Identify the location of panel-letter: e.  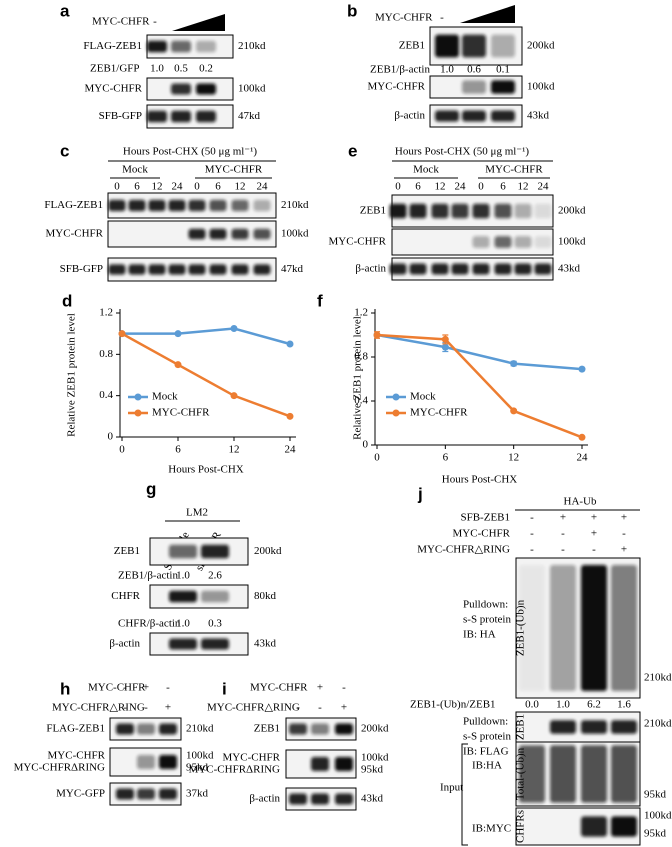
(352, 150).